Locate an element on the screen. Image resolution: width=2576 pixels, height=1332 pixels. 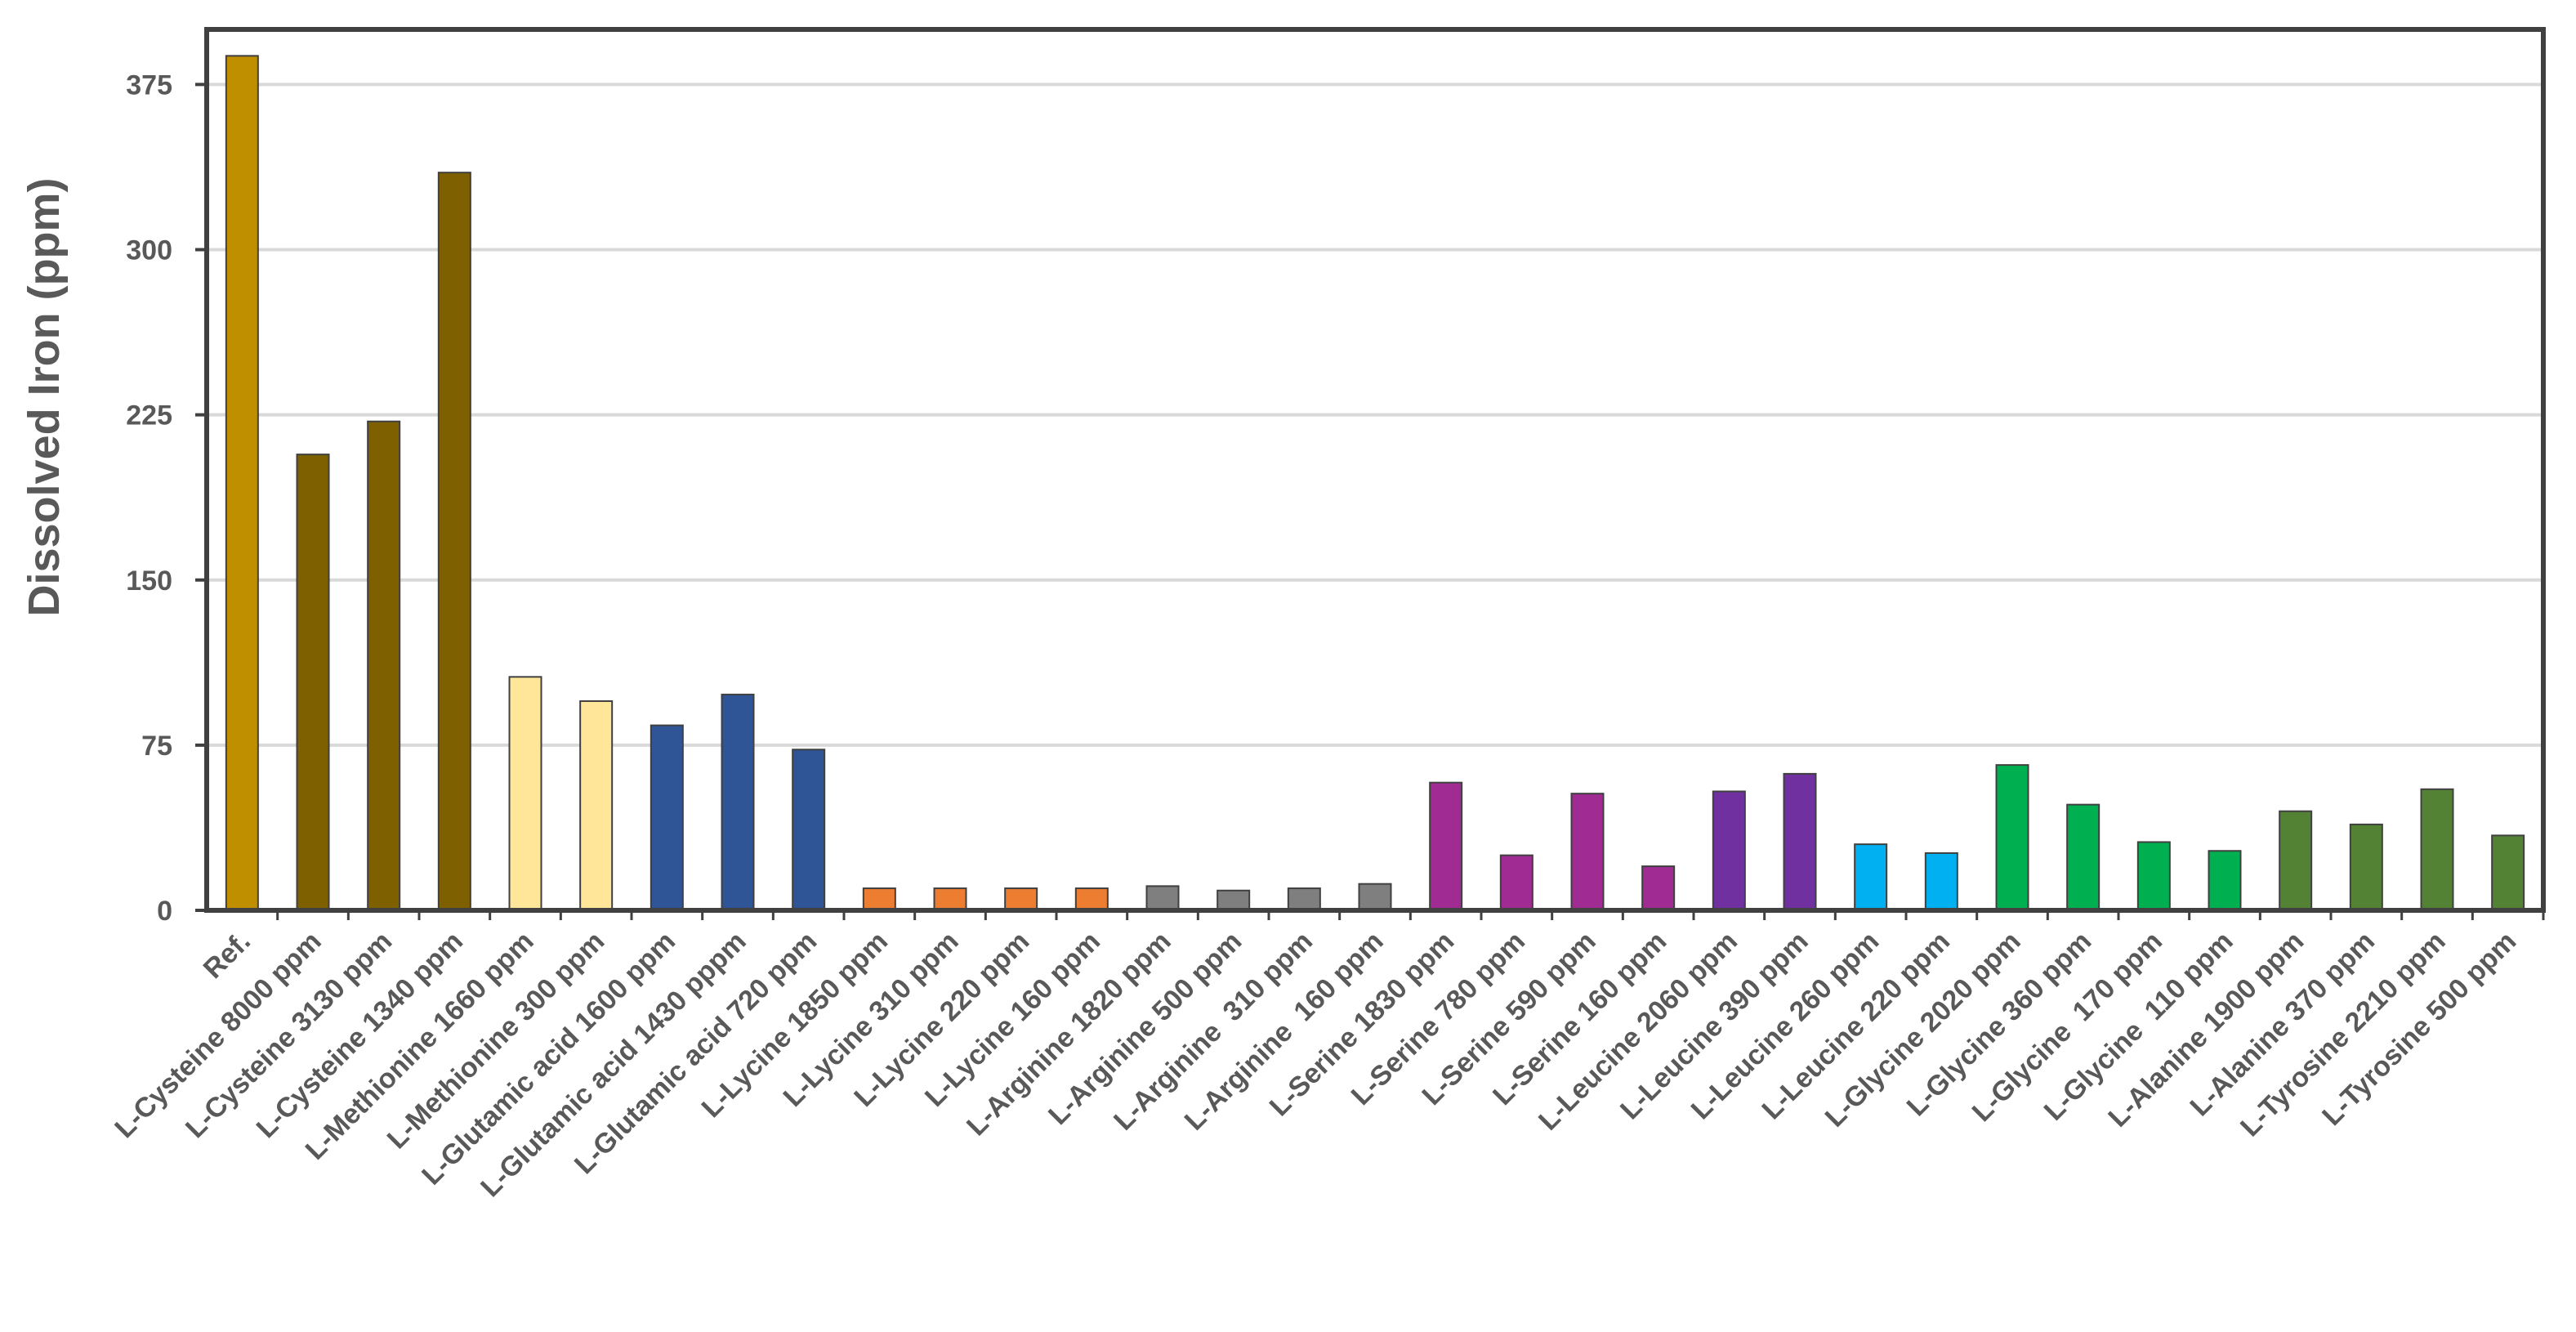
y-axis-title: Dissolved Iron (ppm) is located at coordinates (44, 396).